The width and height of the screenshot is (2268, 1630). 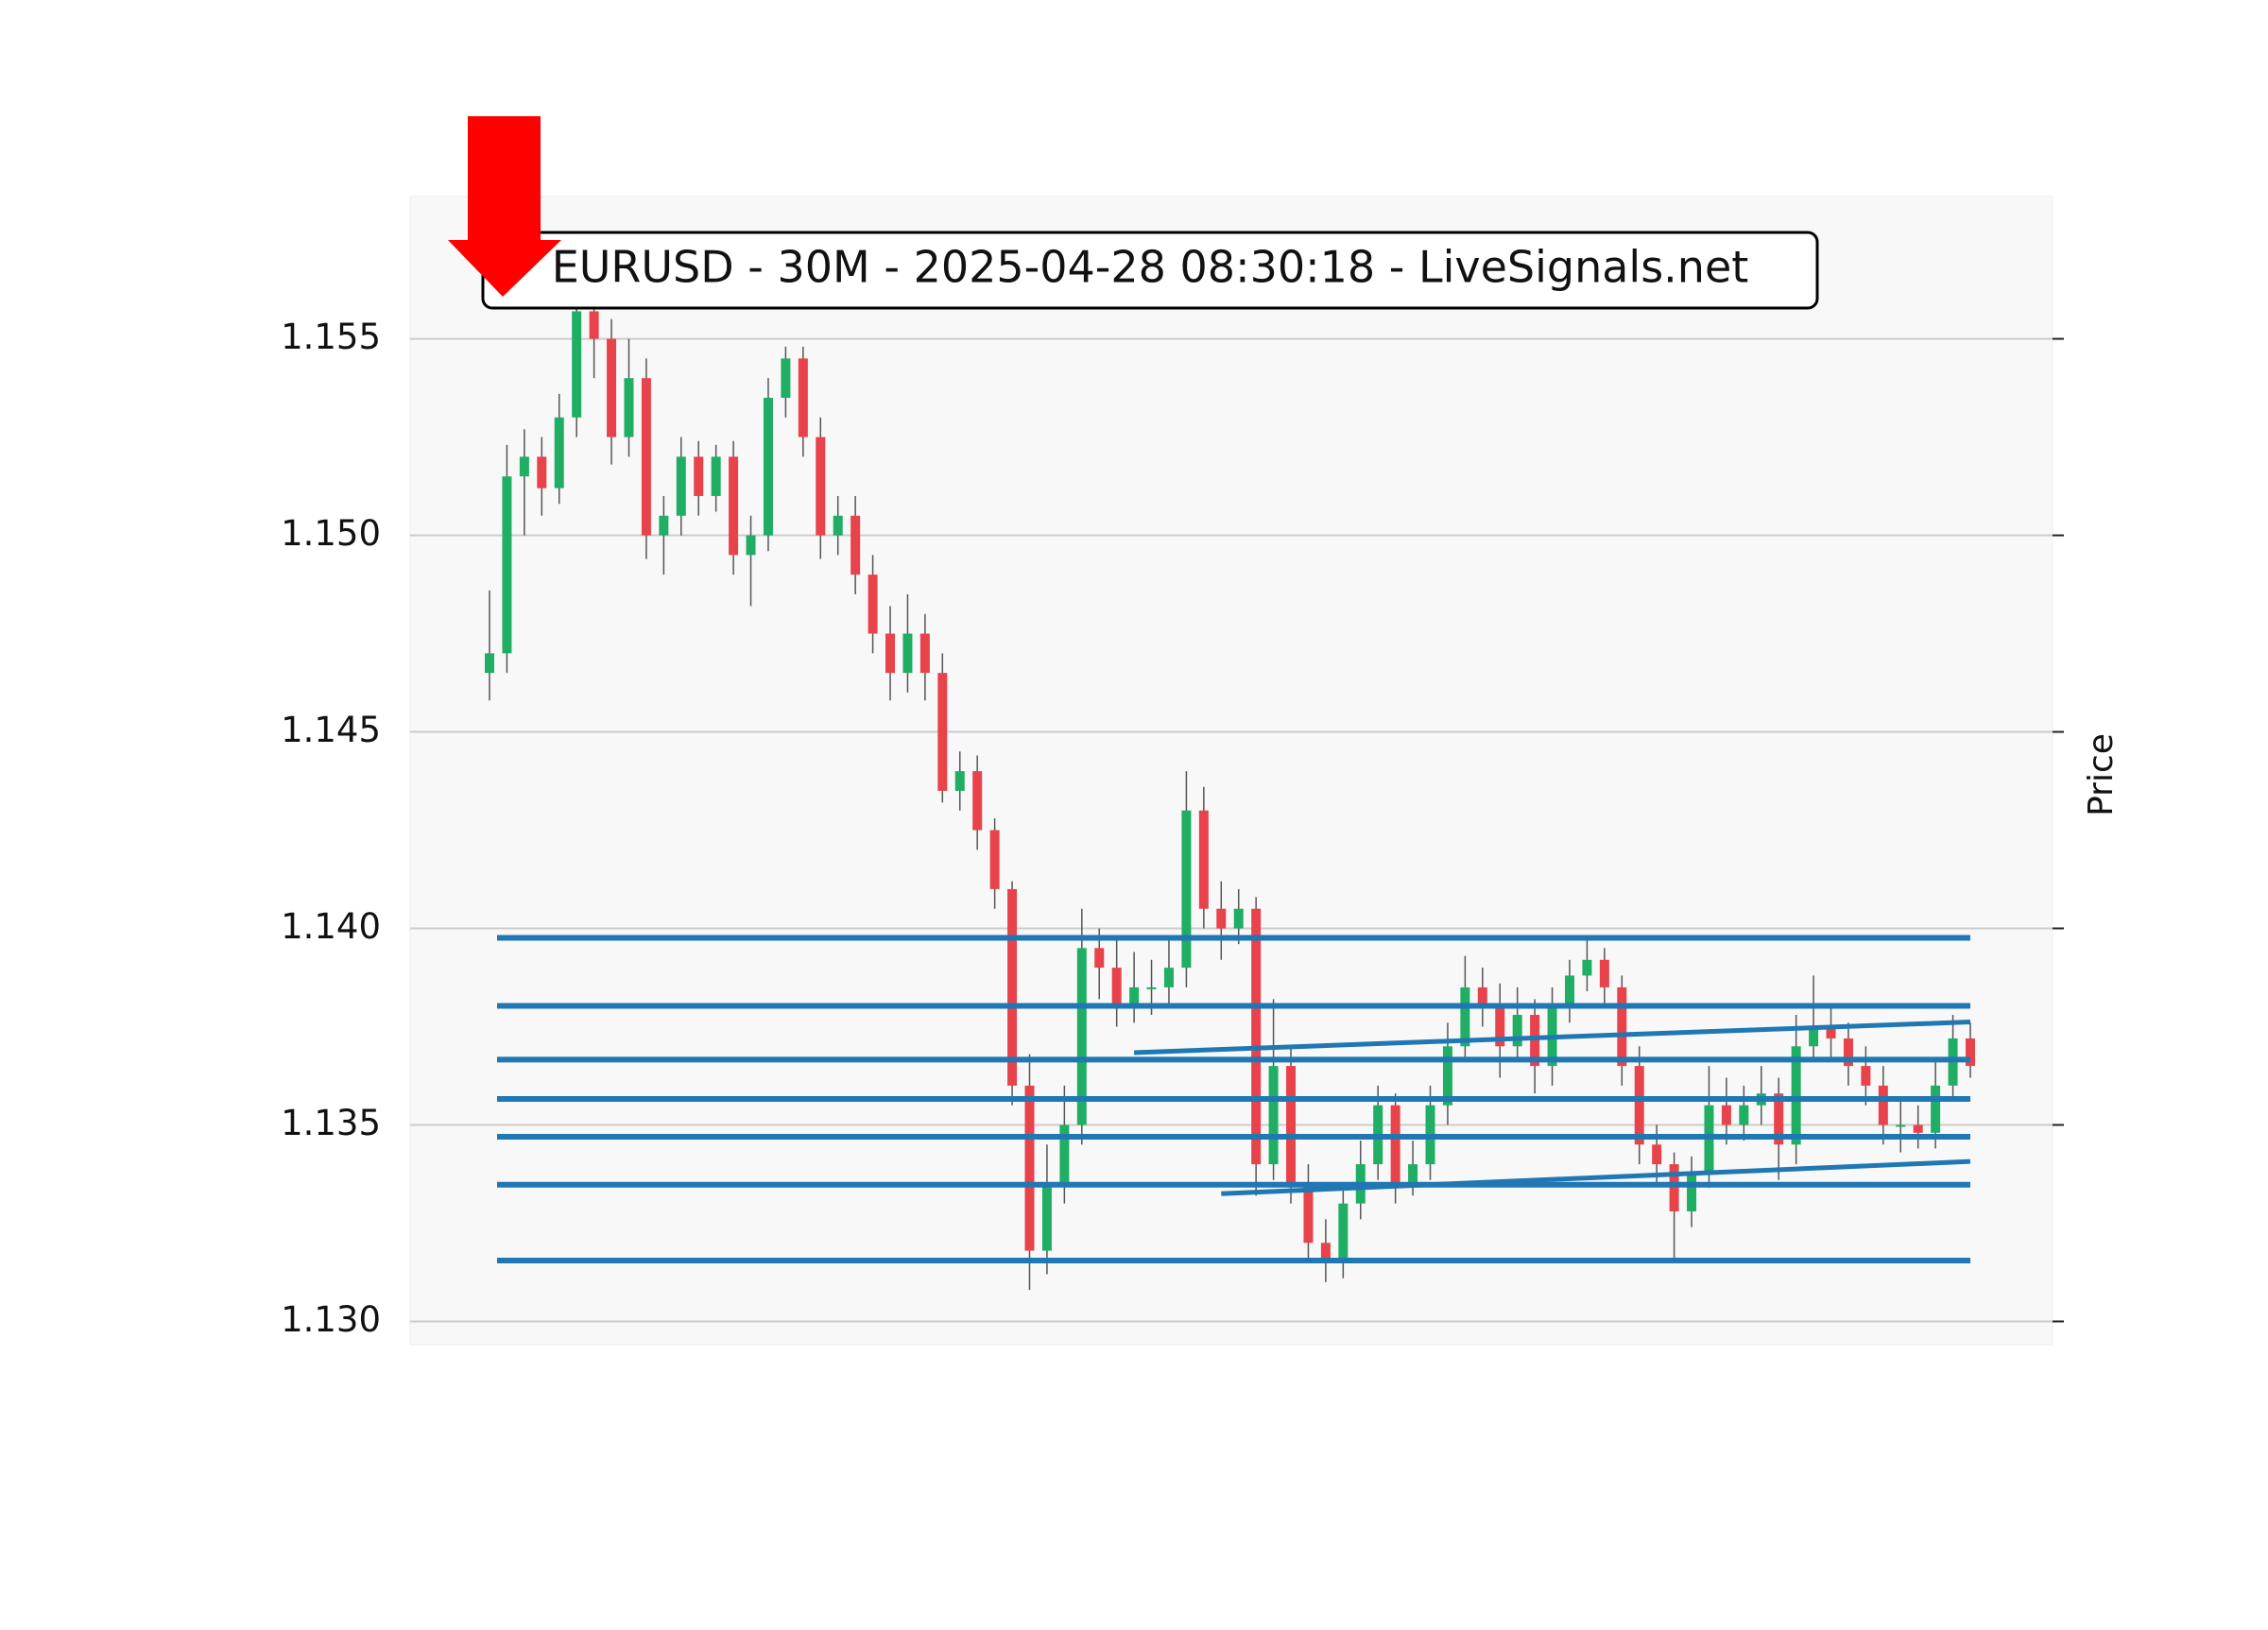 What do you see at coordinates (504, 178) in the screenshot?
I see `arrow-shaft` at bounding box center [504, 178].